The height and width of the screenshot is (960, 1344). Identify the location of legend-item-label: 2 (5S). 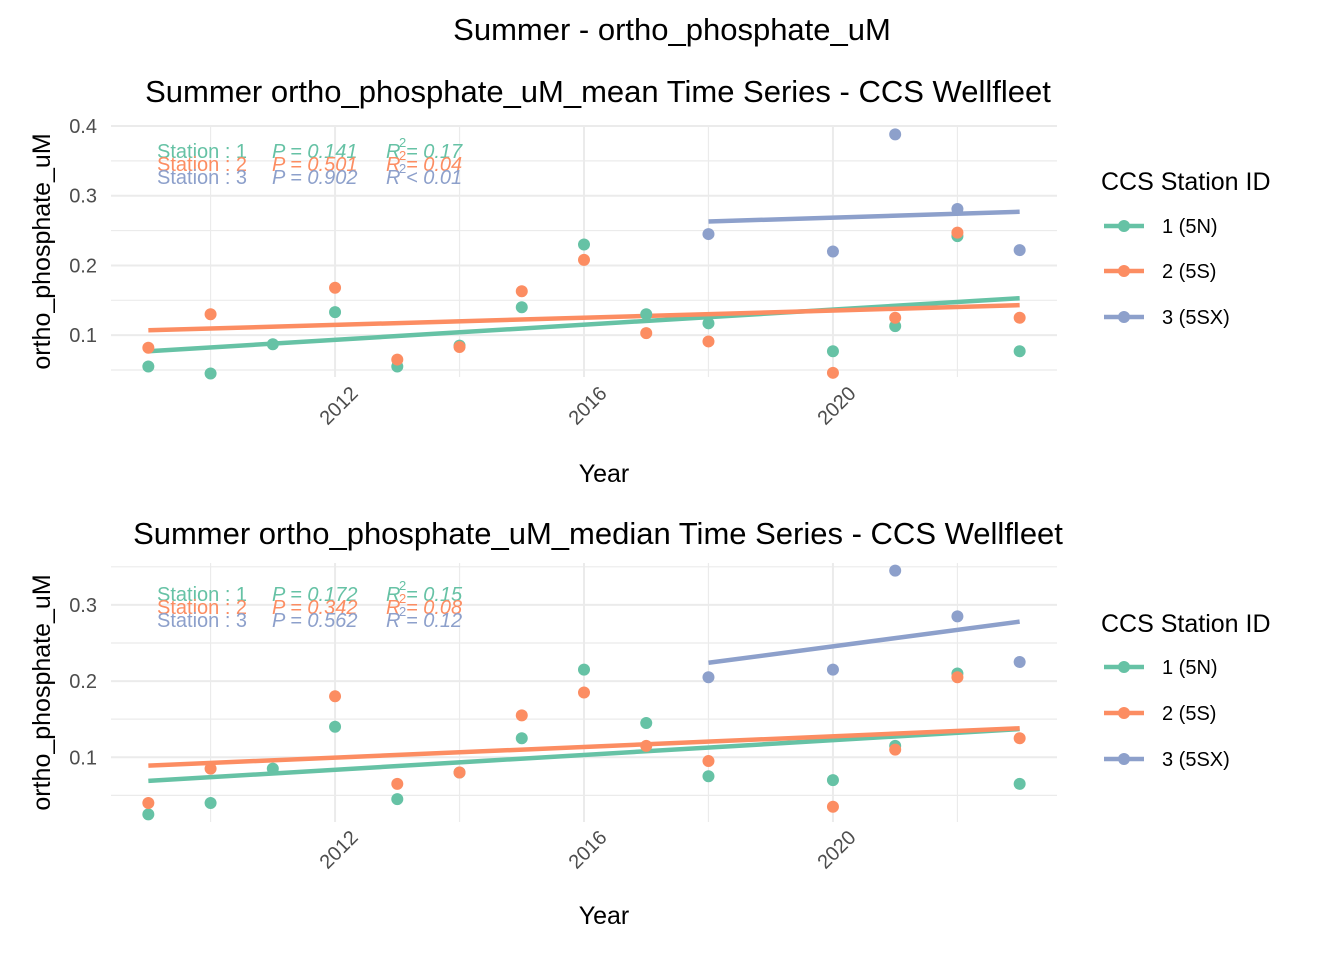
(1189, 272).